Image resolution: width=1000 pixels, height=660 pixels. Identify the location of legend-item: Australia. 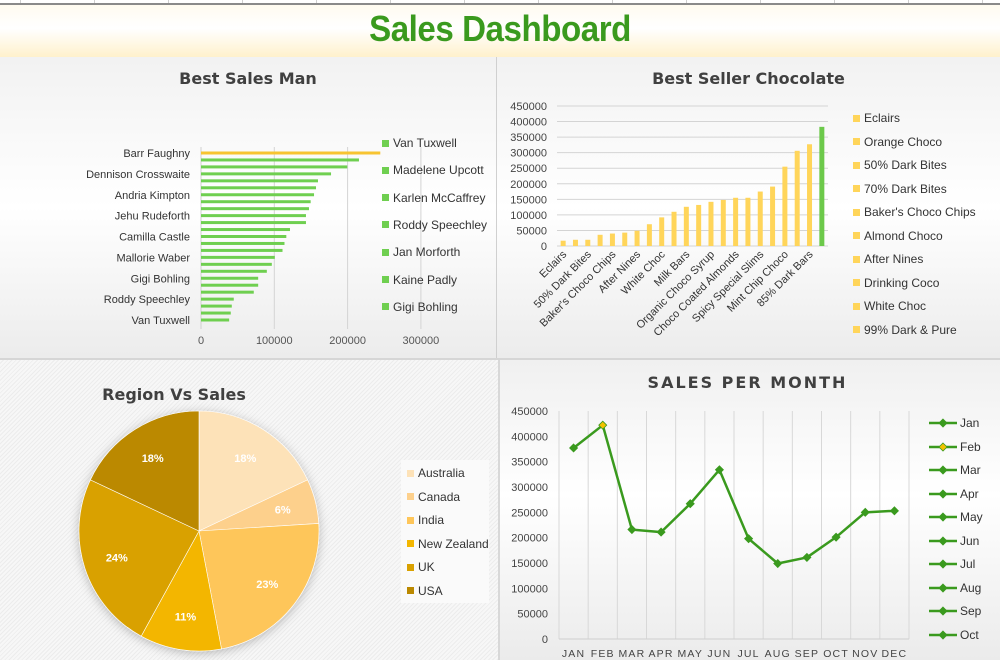
(436, 473).